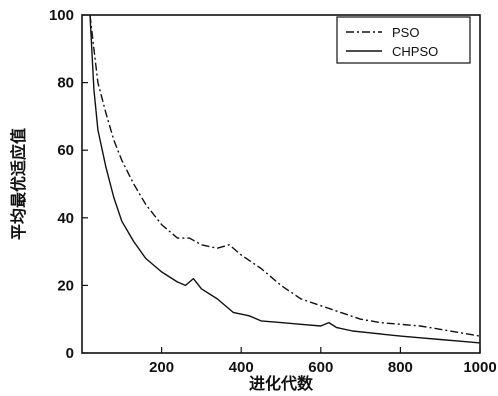  What do you see at coordinates (65, 218) in the screenshot?
I see `y-tick-label: 40` at bounding box center [65, 218].